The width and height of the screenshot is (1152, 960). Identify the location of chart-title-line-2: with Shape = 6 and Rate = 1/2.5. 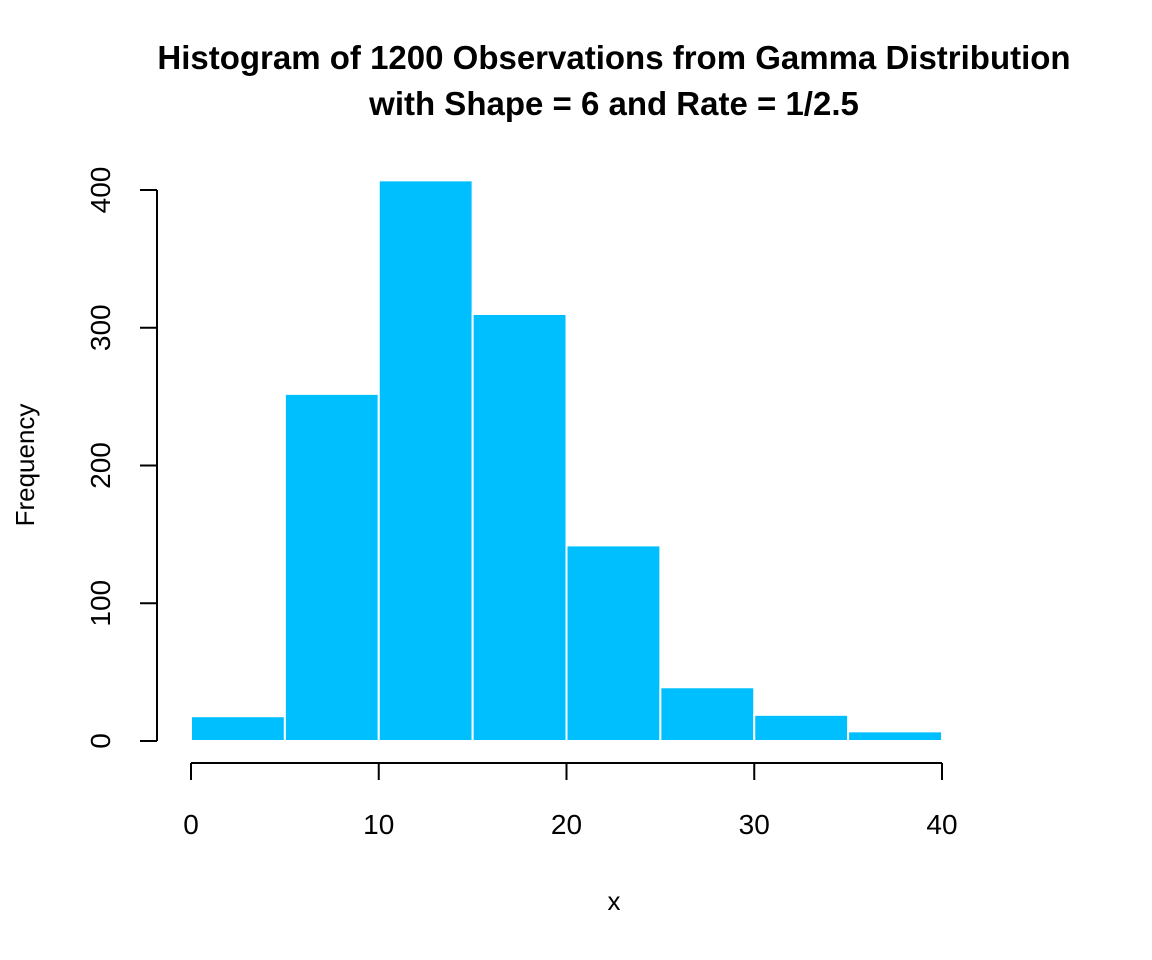
(613, 103).